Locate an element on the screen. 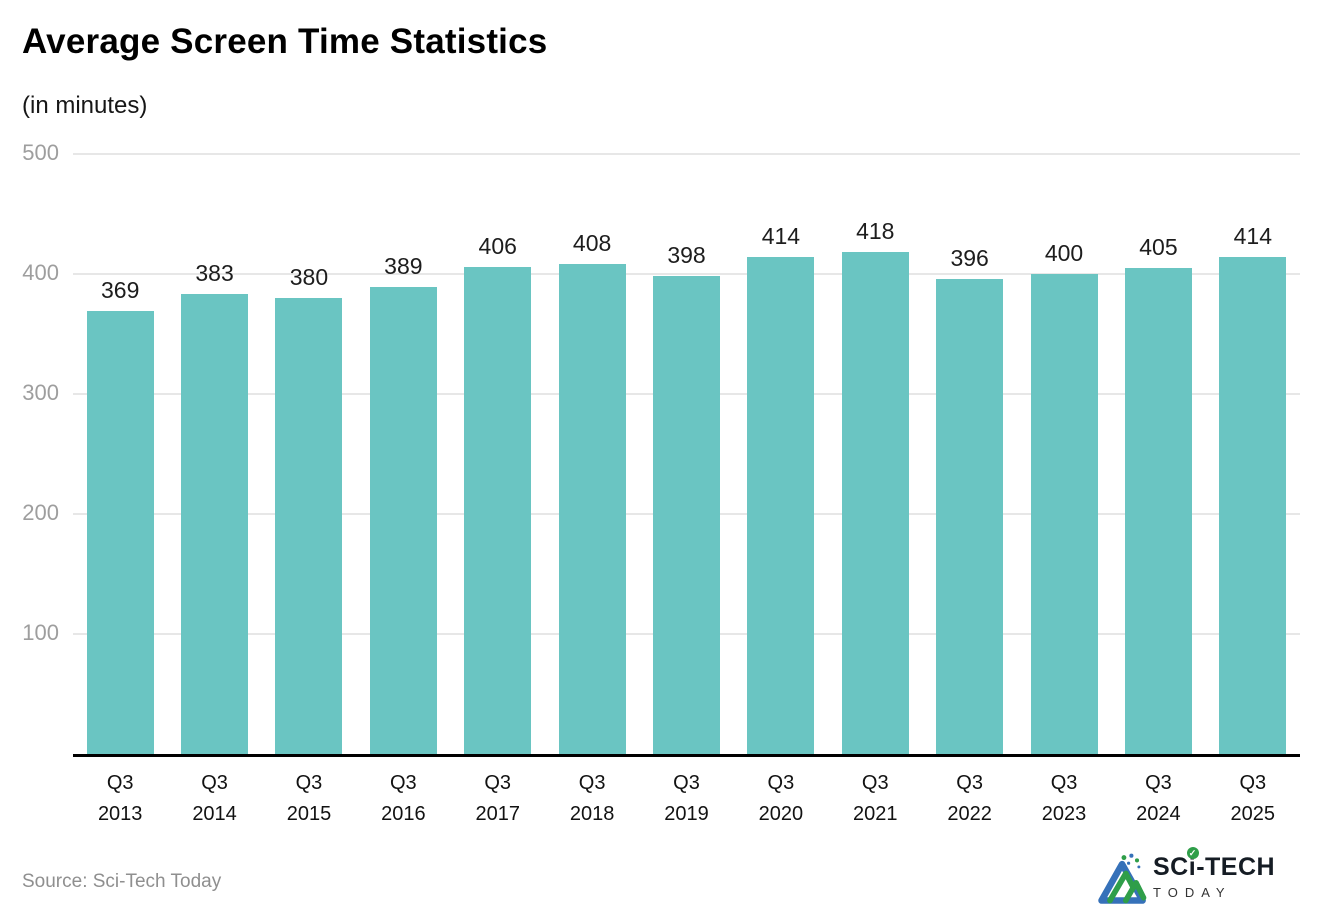 This screenshot has width=1320, height=916. logo-wordmark-i: i ✓ is located at coordinates (1192, 864).